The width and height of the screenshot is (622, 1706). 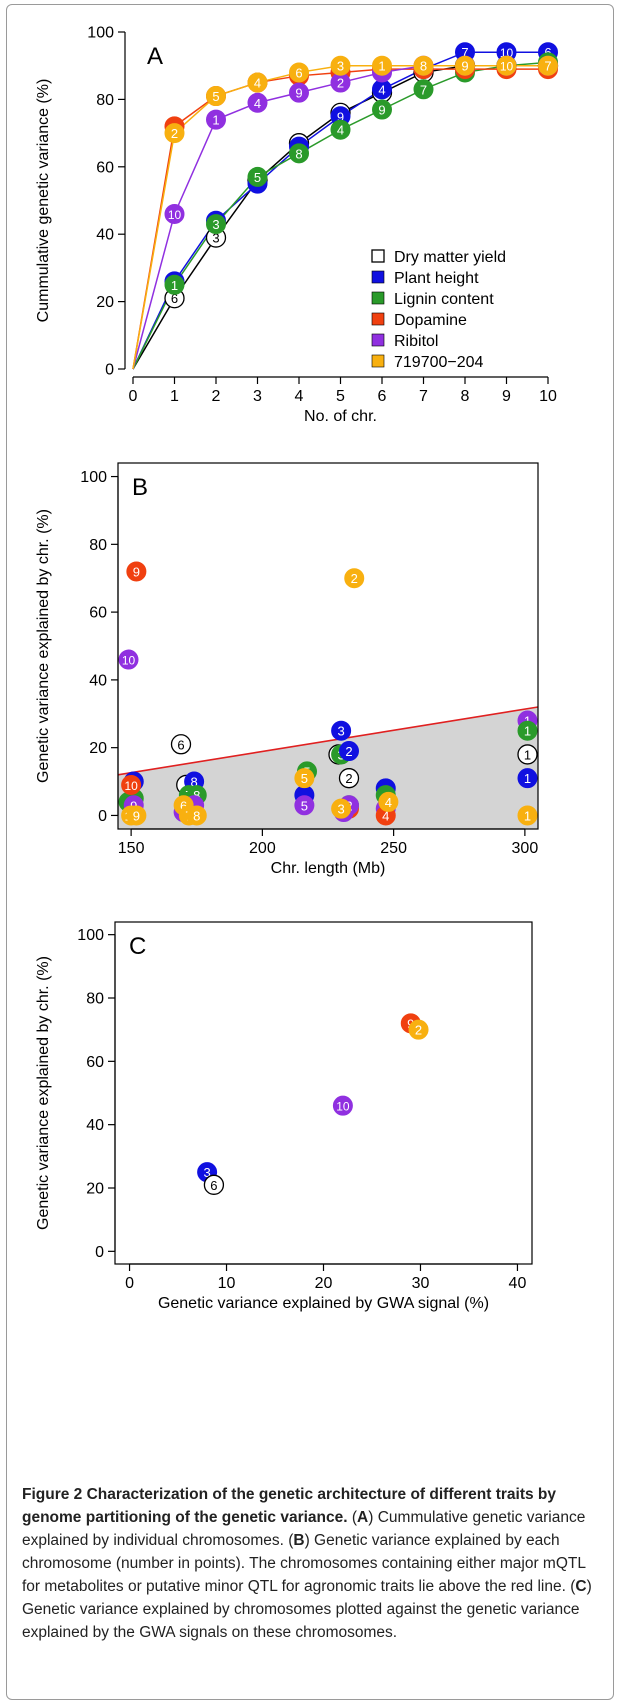 I want to click on data-point-label: 1, so click(x=215, y=120).